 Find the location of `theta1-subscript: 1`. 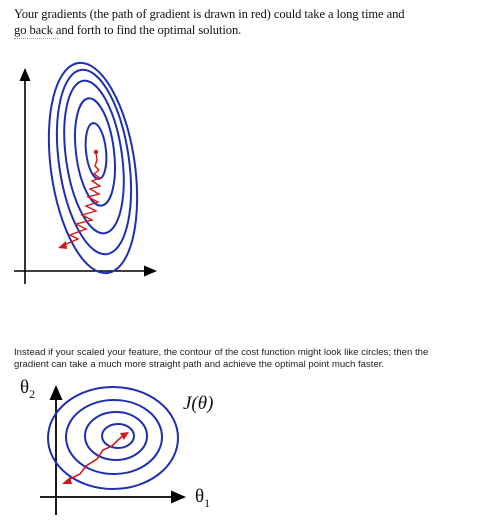

theta1-subscript: 1 is located at coordinates (207, 502).